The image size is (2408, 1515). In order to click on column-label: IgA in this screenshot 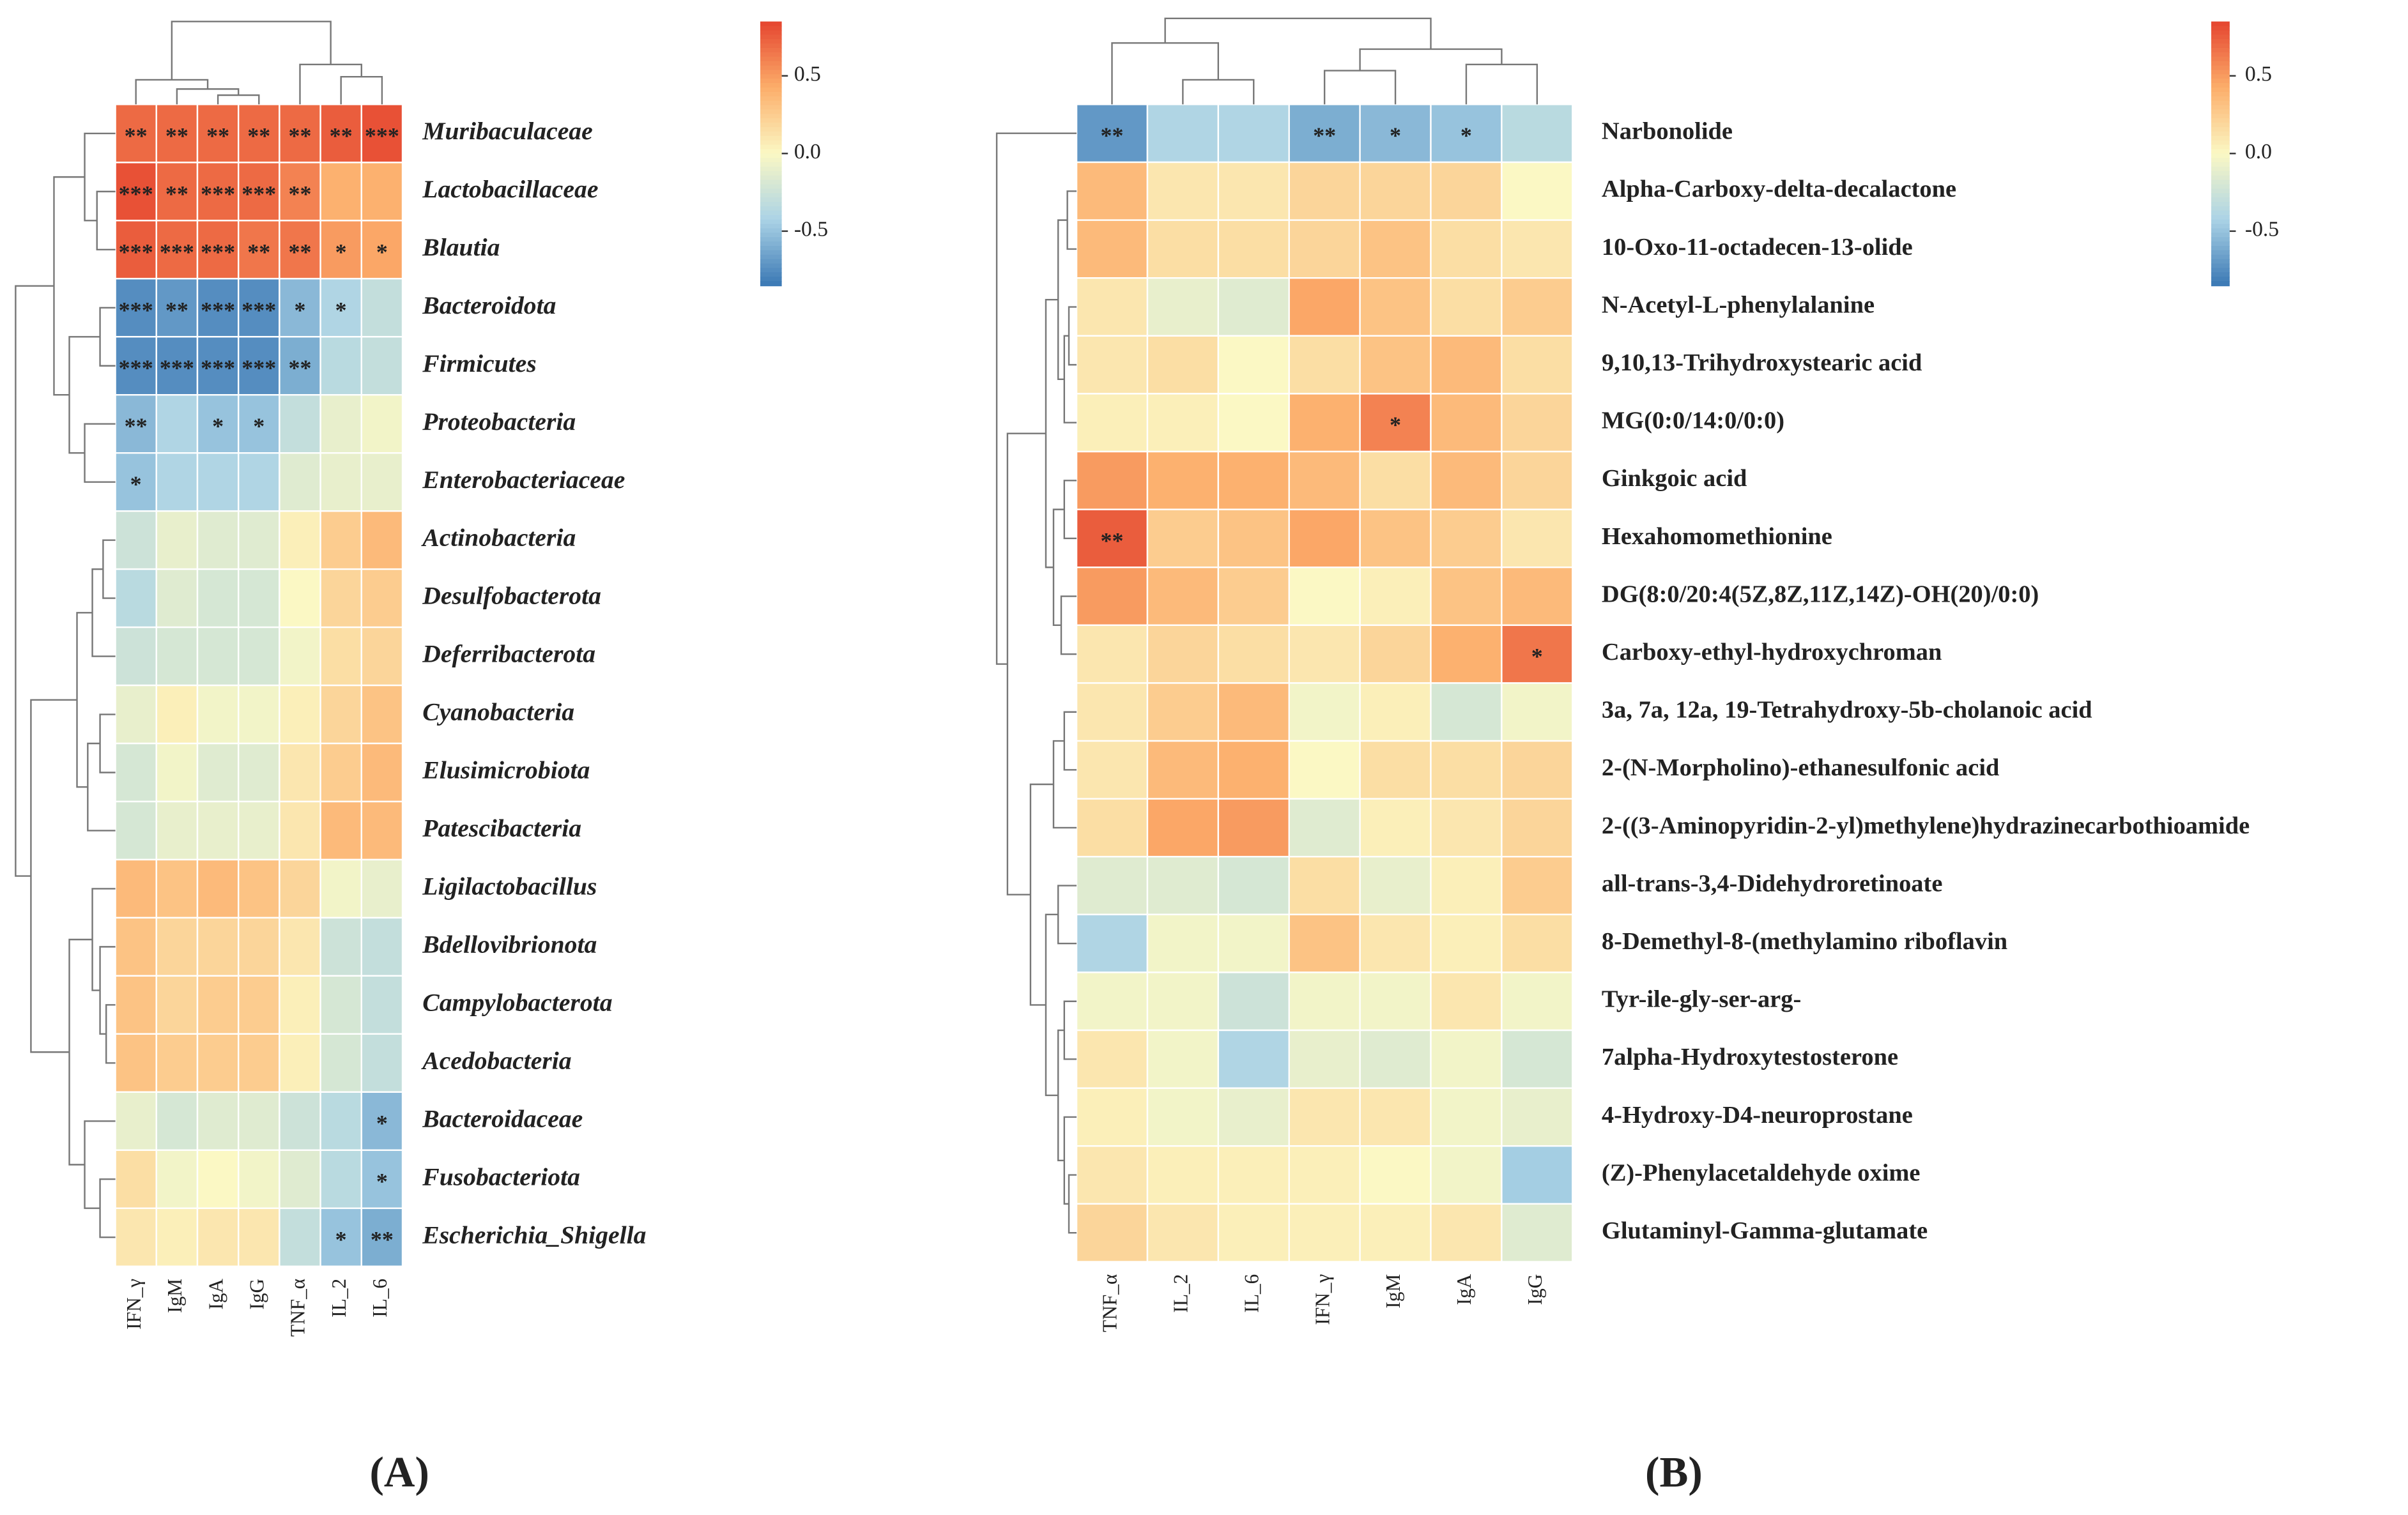, I will do `click(1464, 1289)`.